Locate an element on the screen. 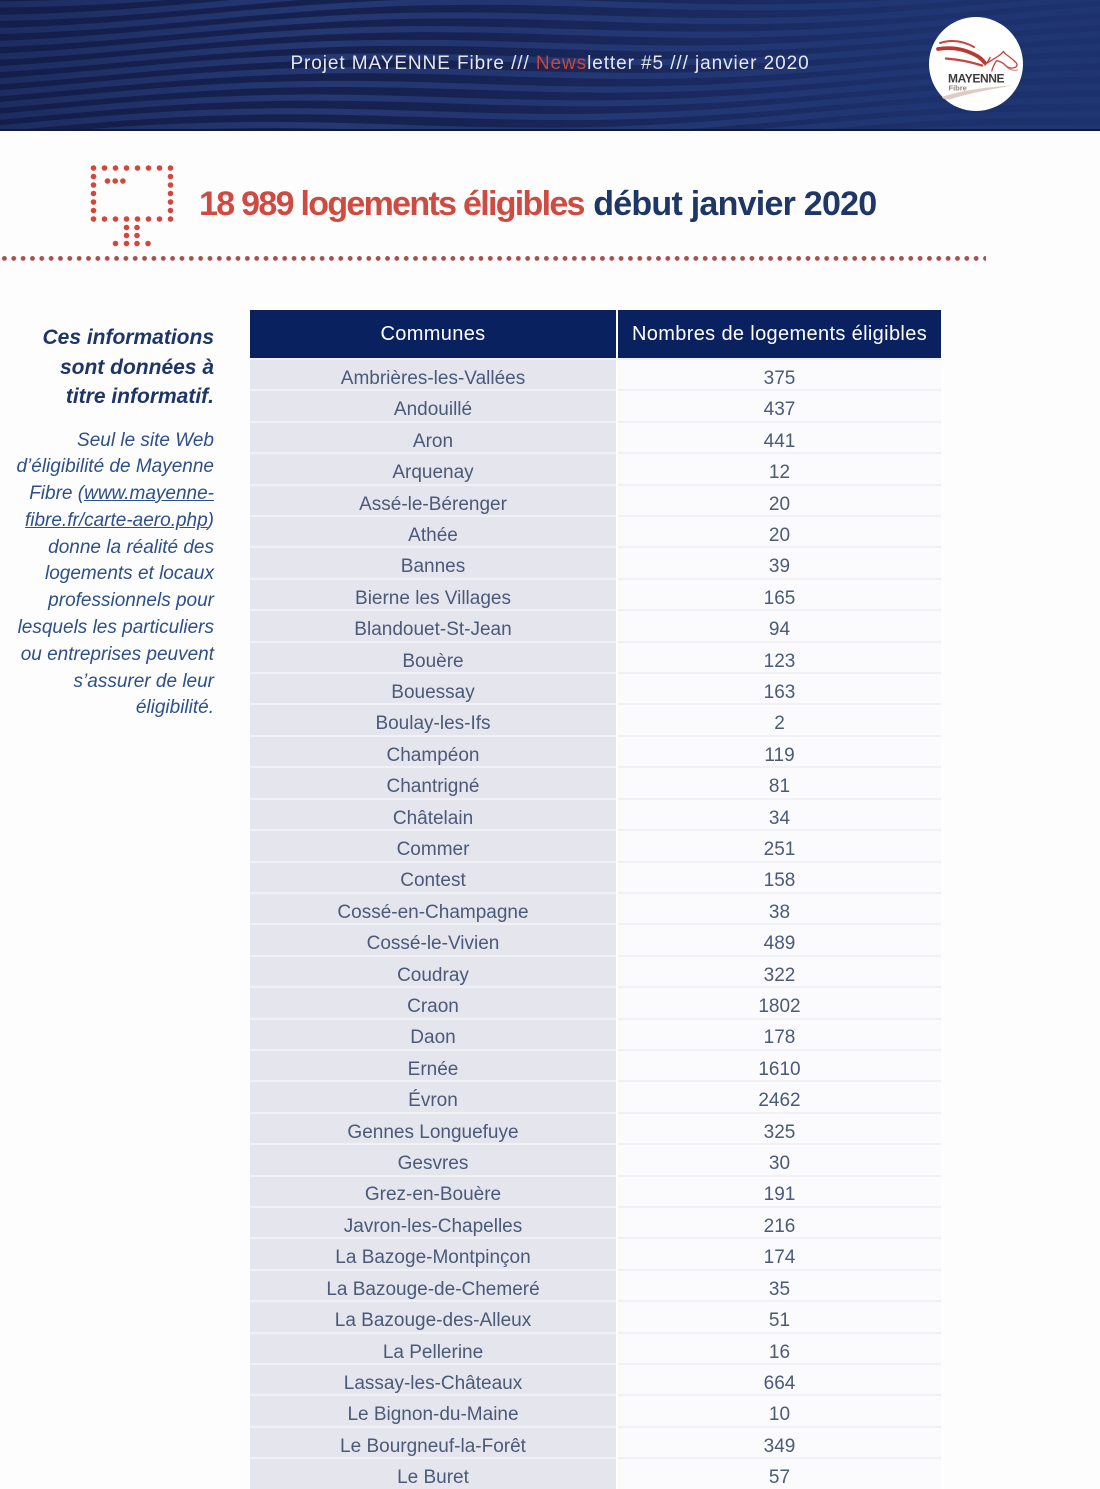 The width and height of the screenshot is (1100, 1489). svg-text: Fibre is located at coordinates (958, 88).